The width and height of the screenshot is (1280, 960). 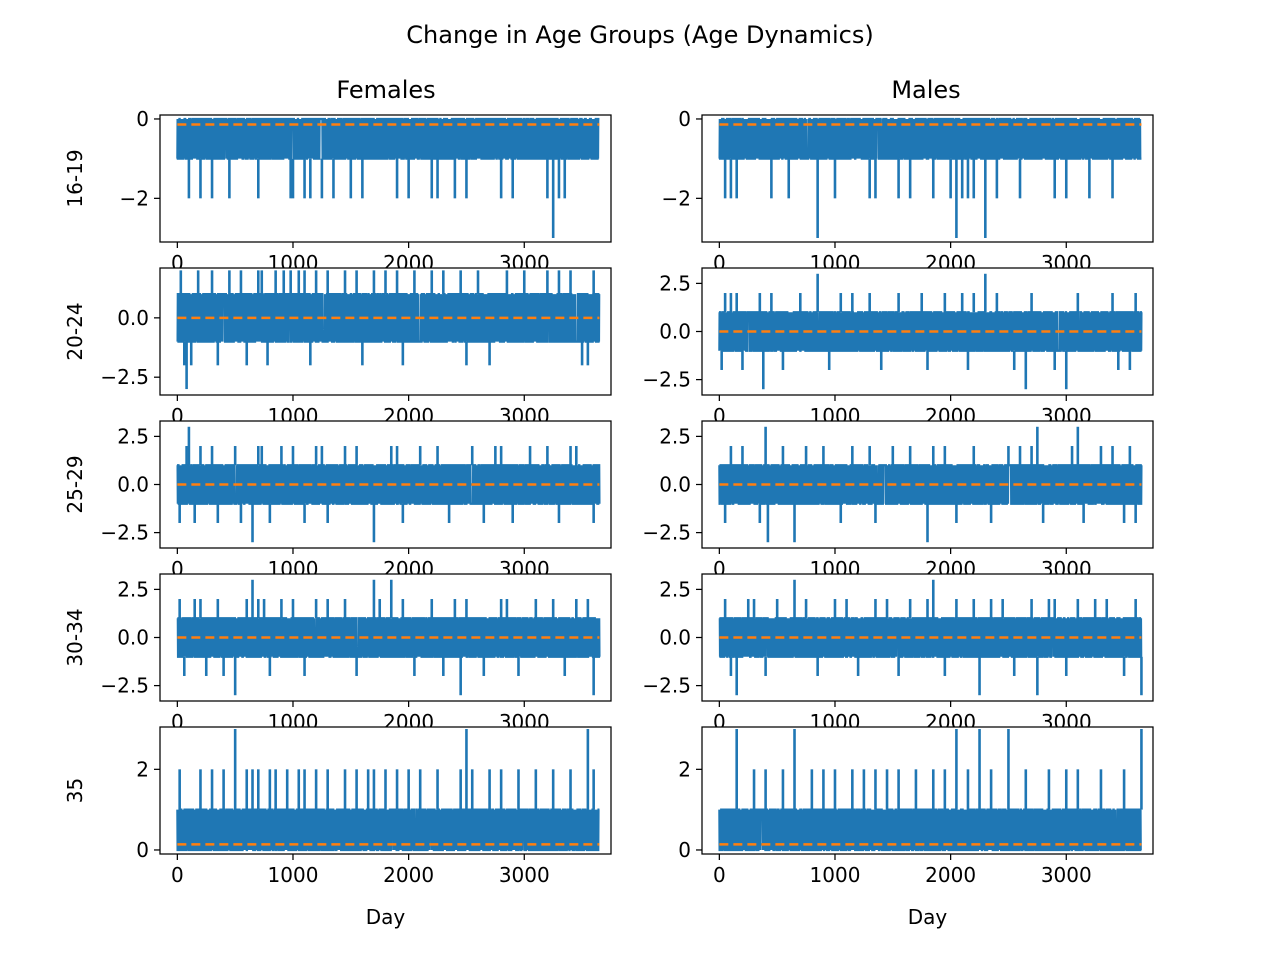 What do you see at coordinates (925, 90) in the screenshot?
I see `column-title-males: Males` at bounding box center [925, 90].